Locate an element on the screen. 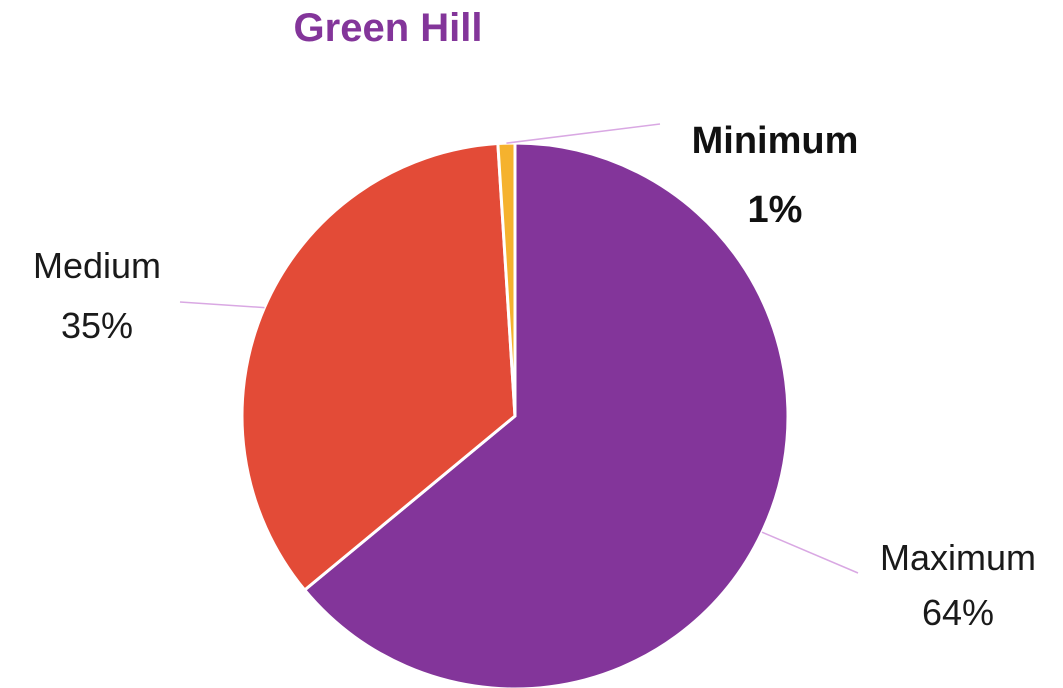  slice-percent-minimum: 1% is located at coordinates (775, 210).